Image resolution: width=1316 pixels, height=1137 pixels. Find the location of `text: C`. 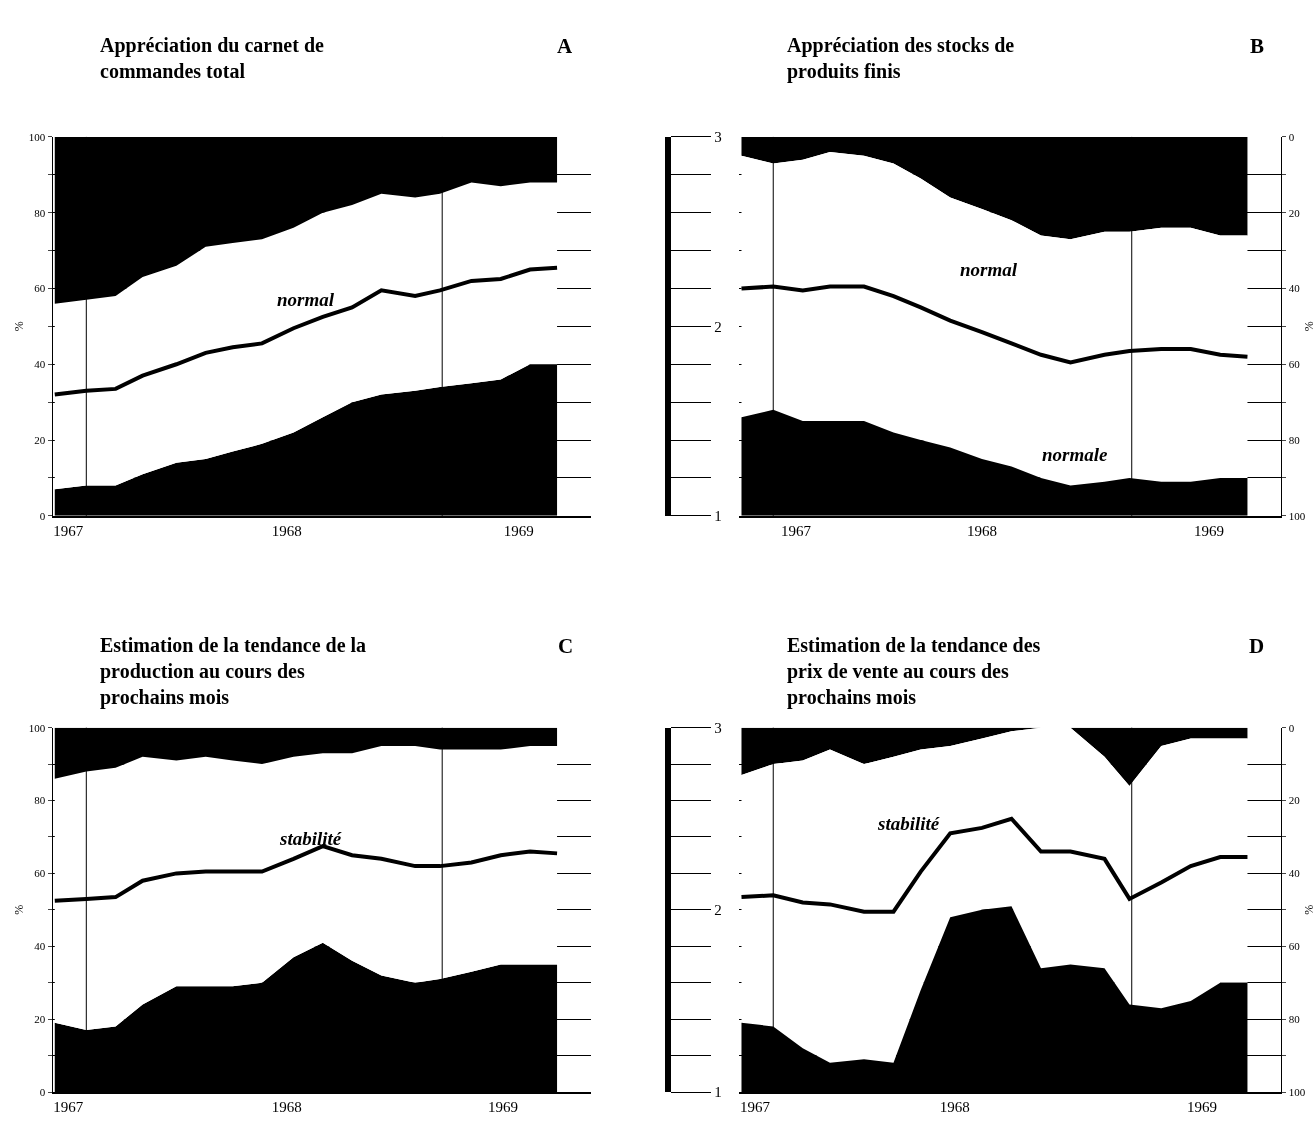

text: C is located at coordinates (566, 646).